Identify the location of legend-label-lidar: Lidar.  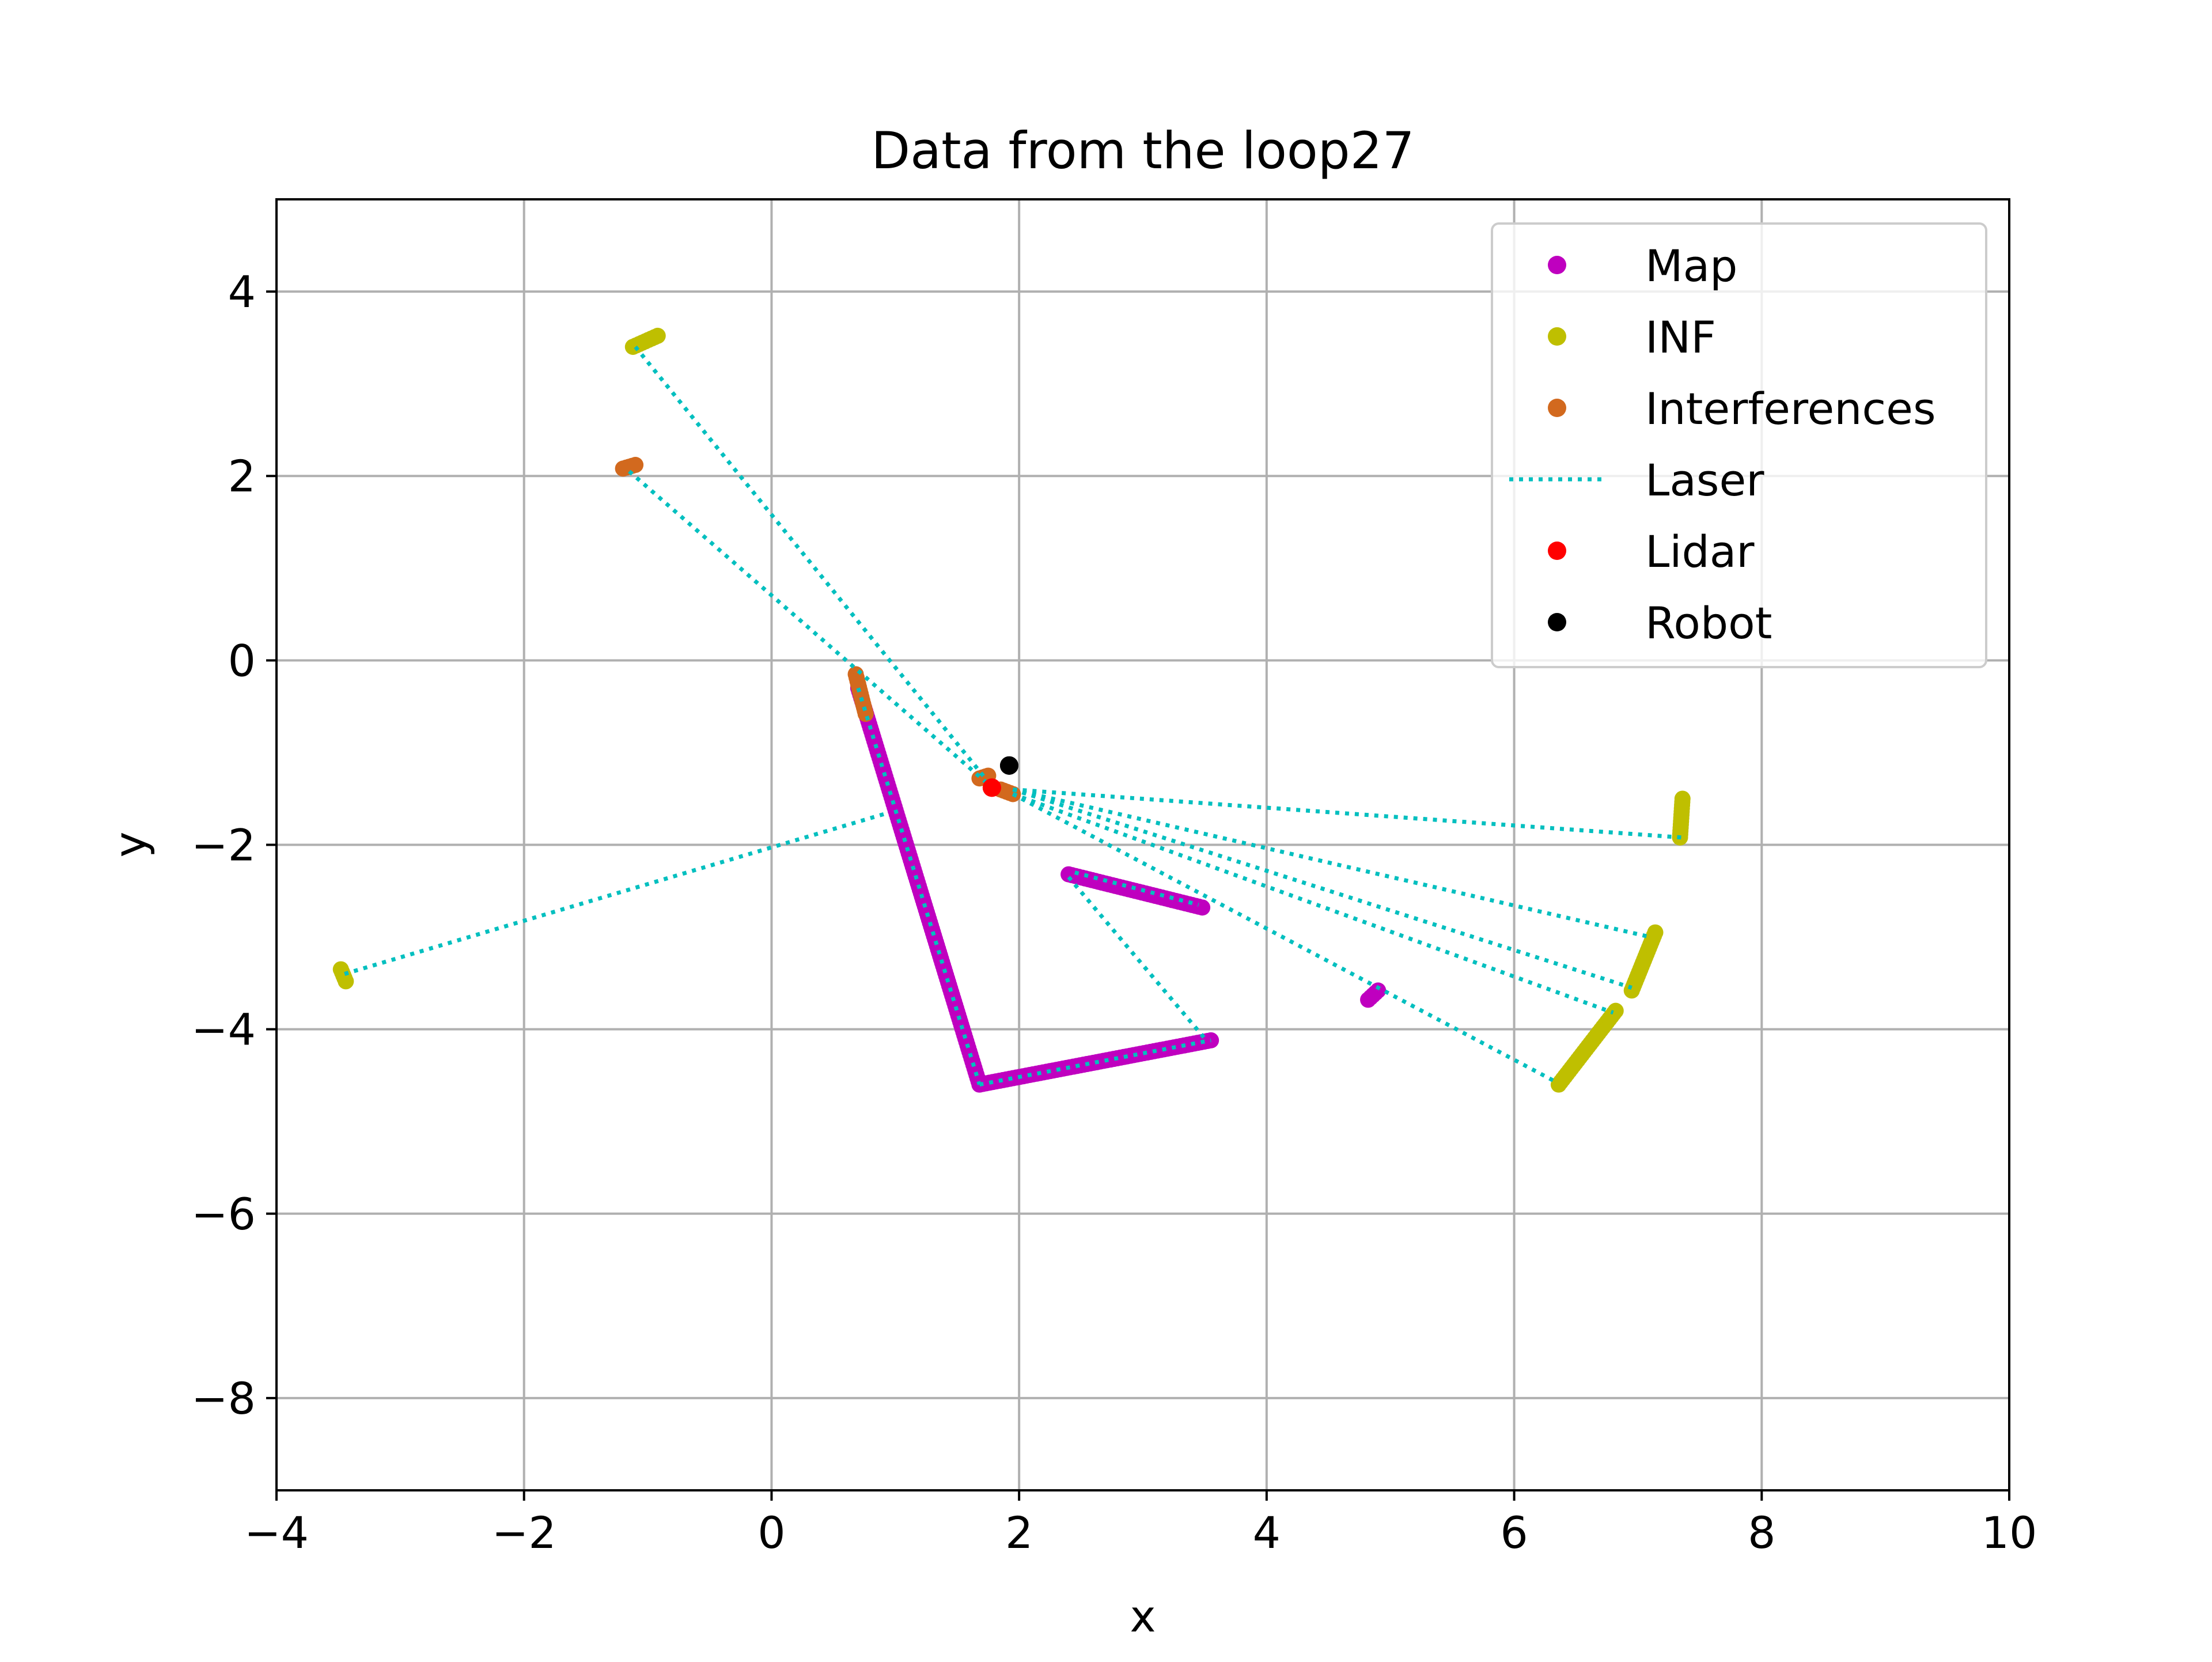
(1700, 551).